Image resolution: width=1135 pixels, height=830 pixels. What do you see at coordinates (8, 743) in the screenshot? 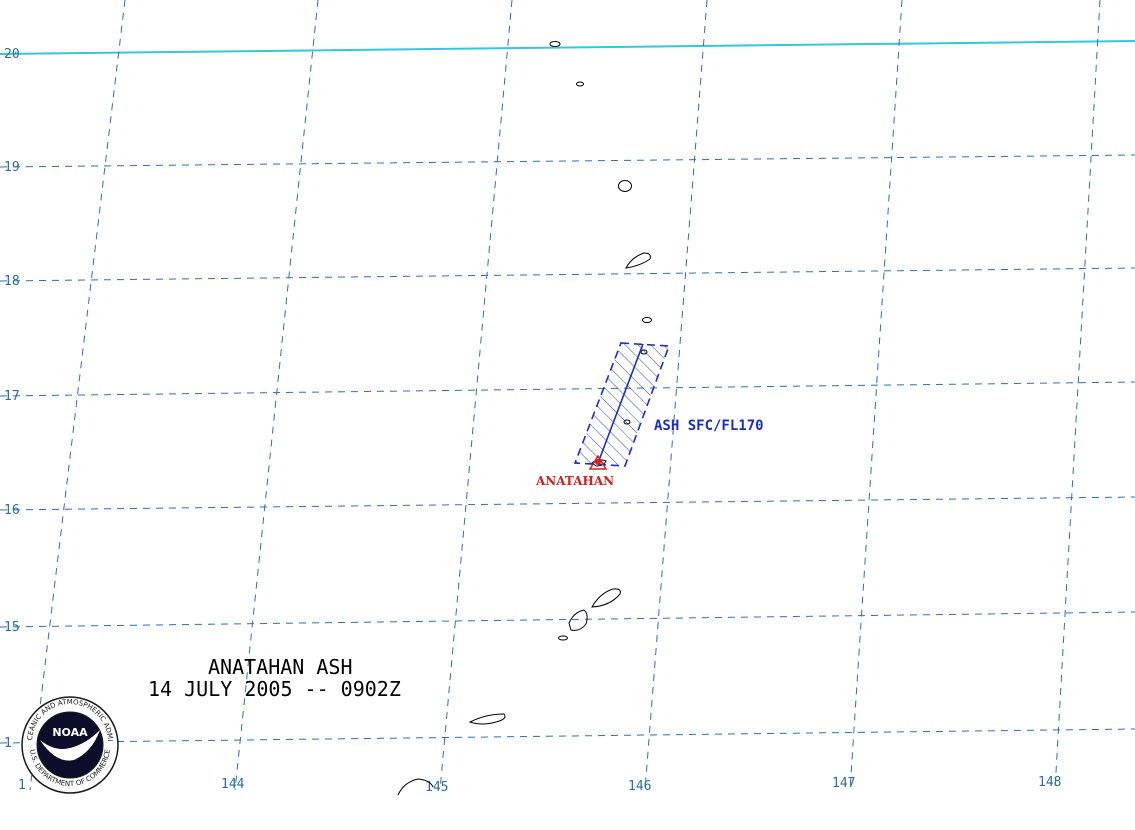
I see `latitude-label-14: 1` at bounding box center [8, 743].